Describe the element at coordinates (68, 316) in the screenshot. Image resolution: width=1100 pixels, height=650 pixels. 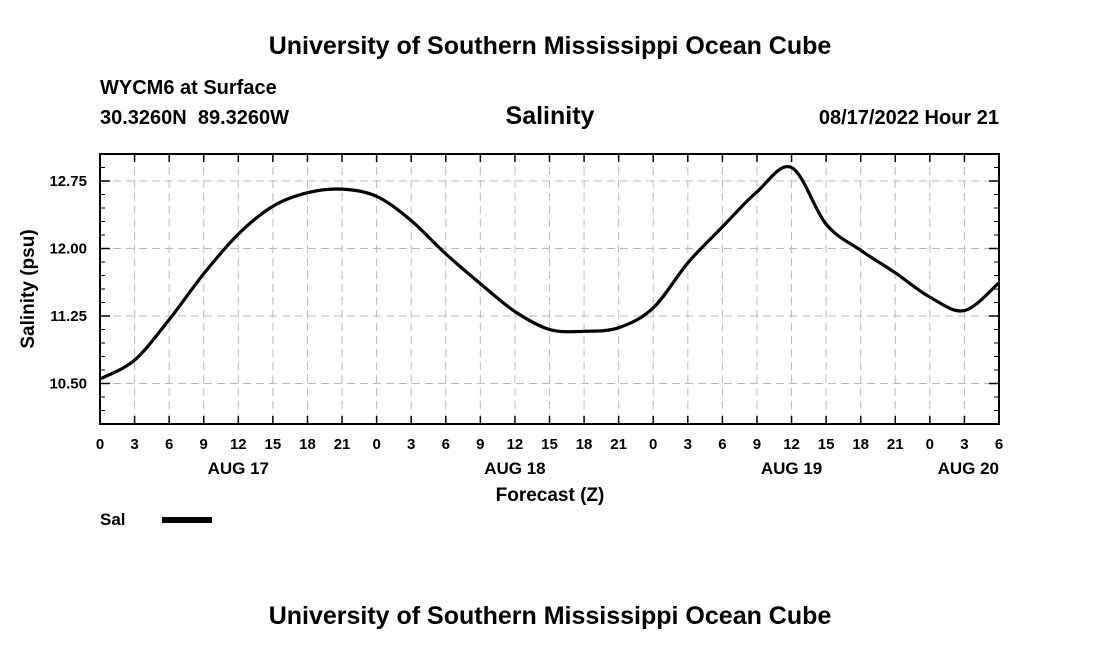
I see `y-tick-label: 11.25` at that location.